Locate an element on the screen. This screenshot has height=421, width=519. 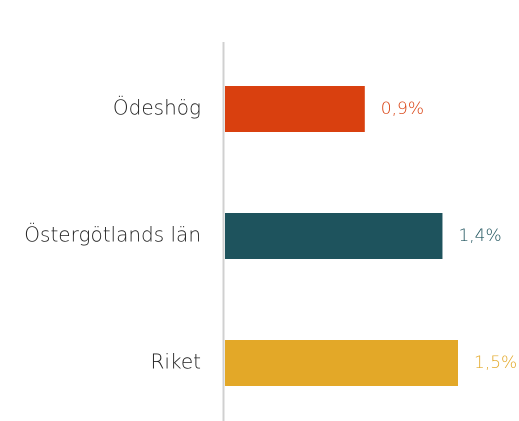
value-label: 0,9% is located at coordinates (402, 109).